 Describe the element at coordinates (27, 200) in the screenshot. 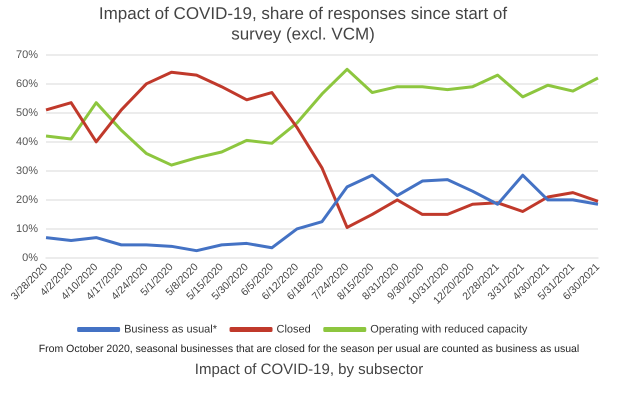

I see `y-tick-label: 20%` at that location.